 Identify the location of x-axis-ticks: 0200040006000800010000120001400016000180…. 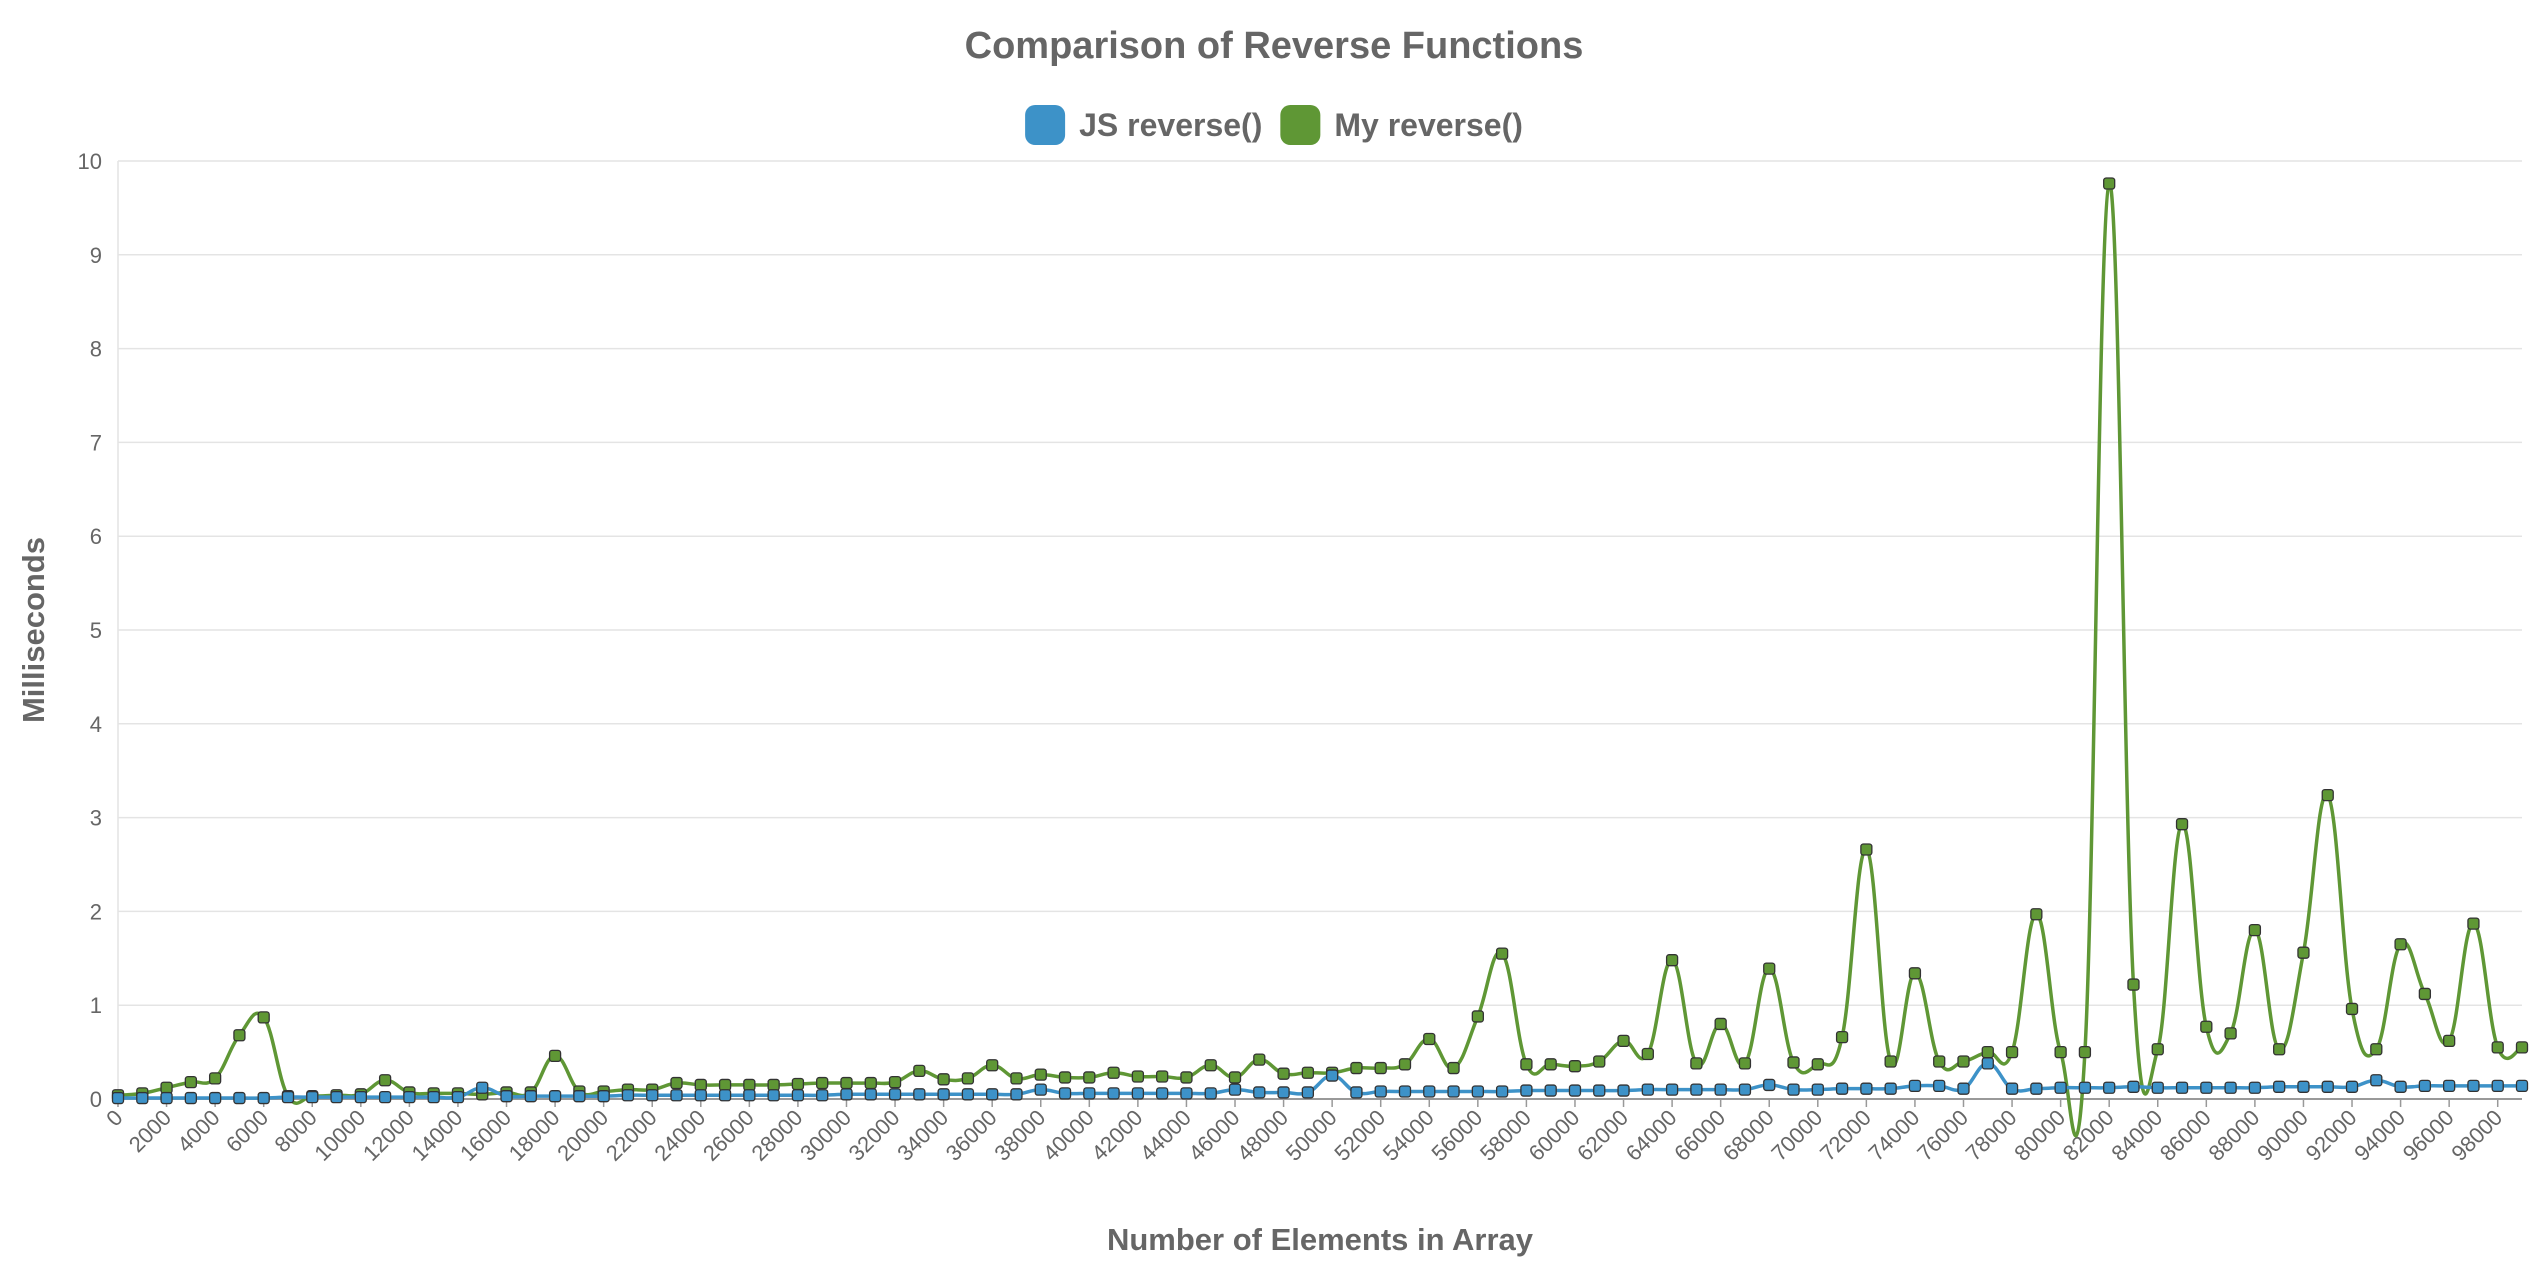
(1304, 1132).